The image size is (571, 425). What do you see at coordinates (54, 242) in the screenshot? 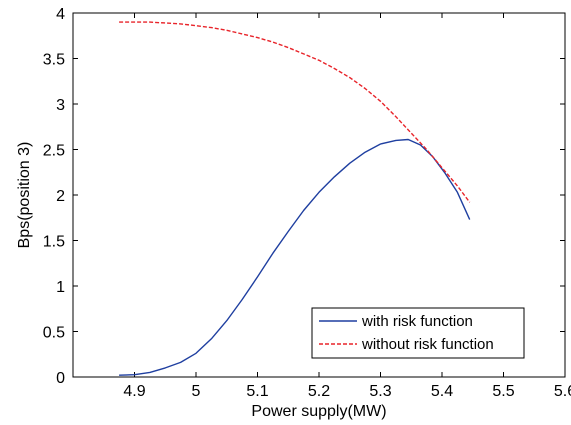
I see `y-tick-label: 1.5` at bounding box center [54, 242].